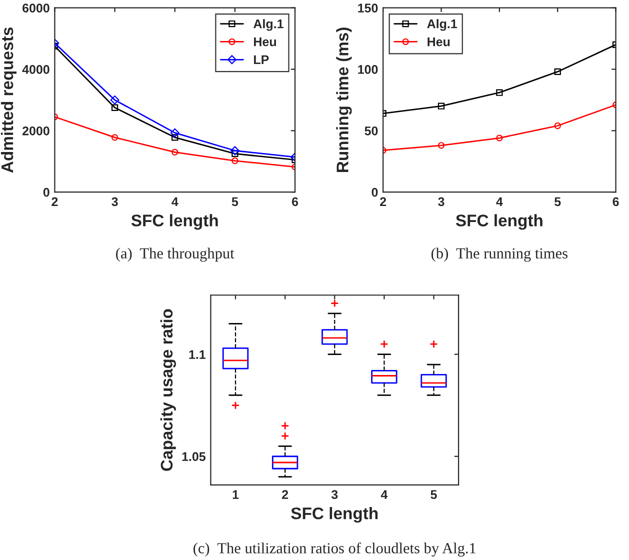 The image size is (629, 560). What do you see at coordinates (344, 100) in the screenshot?
I see `y-axis-title: Running time (ms)` at bounding box center [344, 100].